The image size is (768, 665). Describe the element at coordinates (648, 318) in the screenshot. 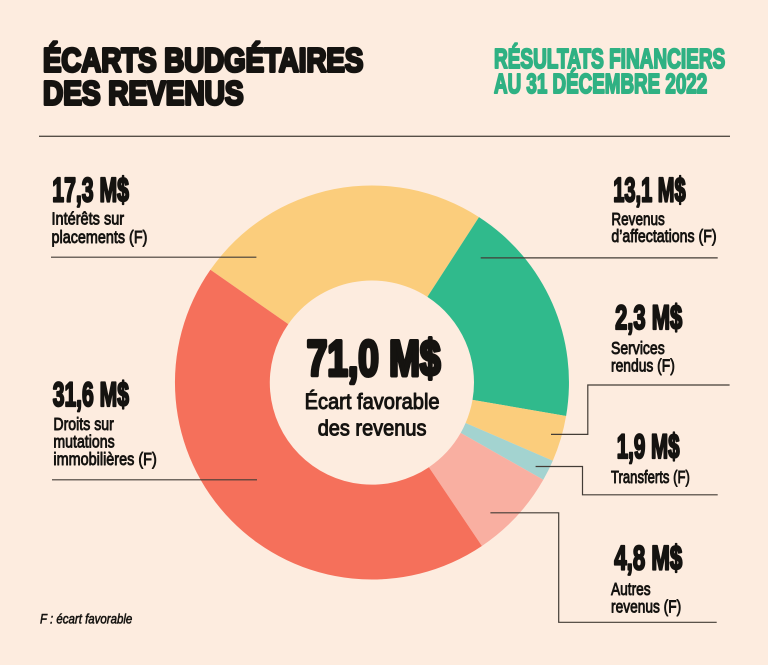

I see `svg-text: 2,3 M$` at that location.